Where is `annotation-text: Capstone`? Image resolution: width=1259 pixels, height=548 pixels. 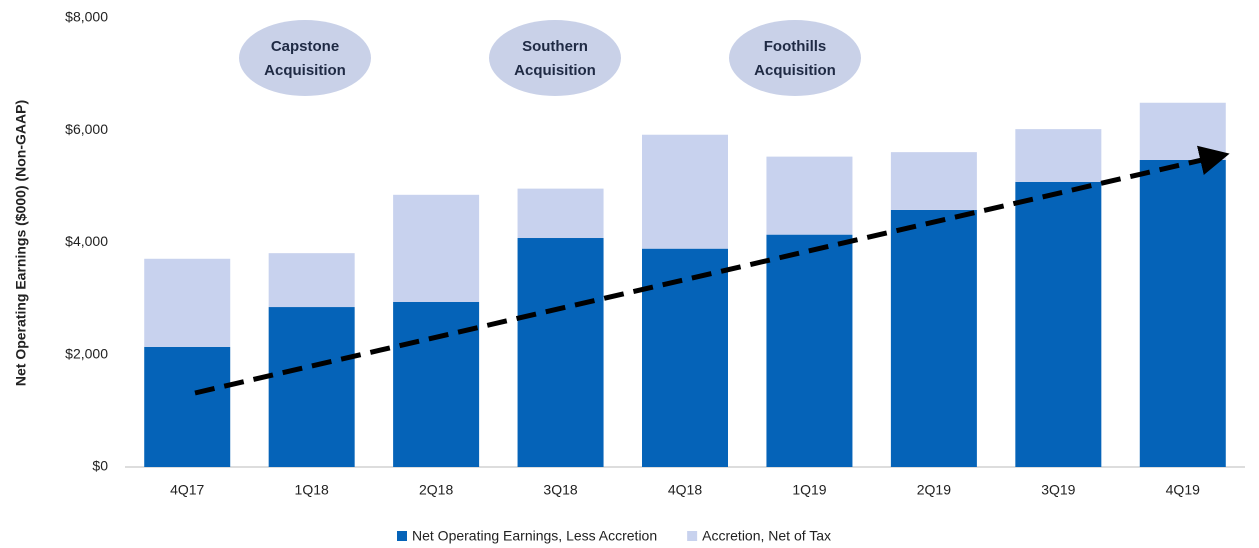 annotation-text: Capstone is located at coordinates (305, 46).